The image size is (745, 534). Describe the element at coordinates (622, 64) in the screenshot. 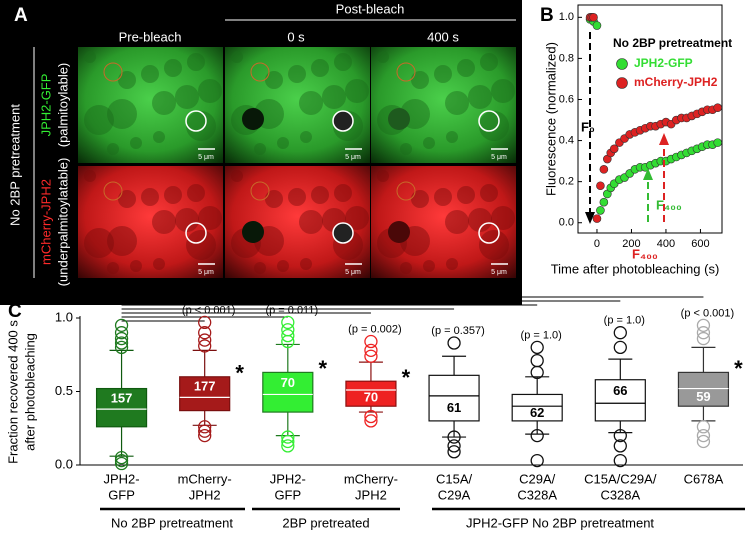

I see `legend-swatch` at that location.